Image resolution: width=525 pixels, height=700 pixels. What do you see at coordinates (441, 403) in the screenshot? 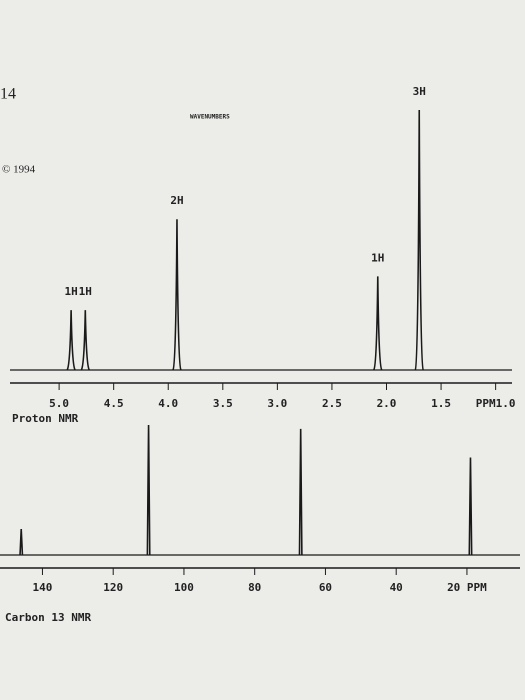
I see `x-tick-label: 1.5` at bounding box center [441, 403].